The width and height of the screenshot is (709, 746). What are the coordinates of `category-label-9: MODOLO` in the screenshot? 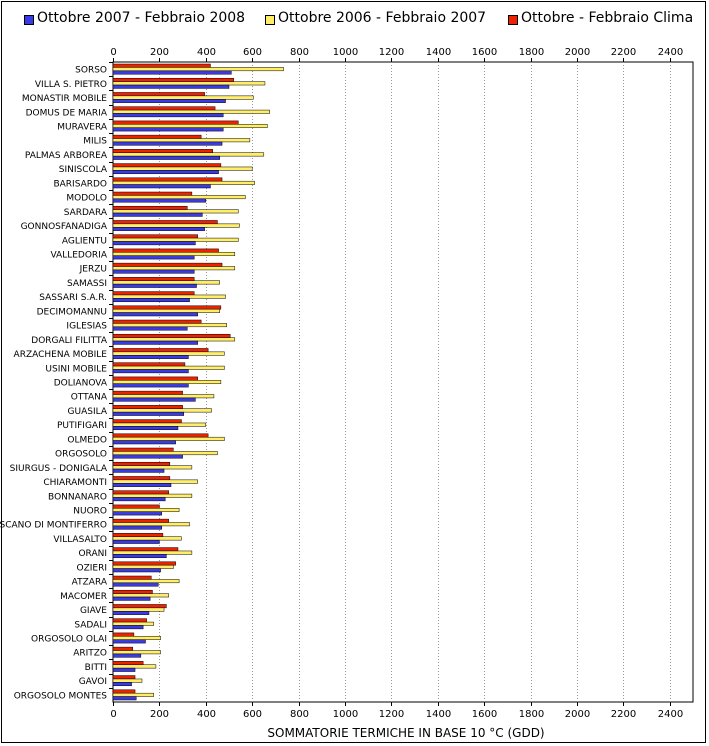 It's located at (86, 199).